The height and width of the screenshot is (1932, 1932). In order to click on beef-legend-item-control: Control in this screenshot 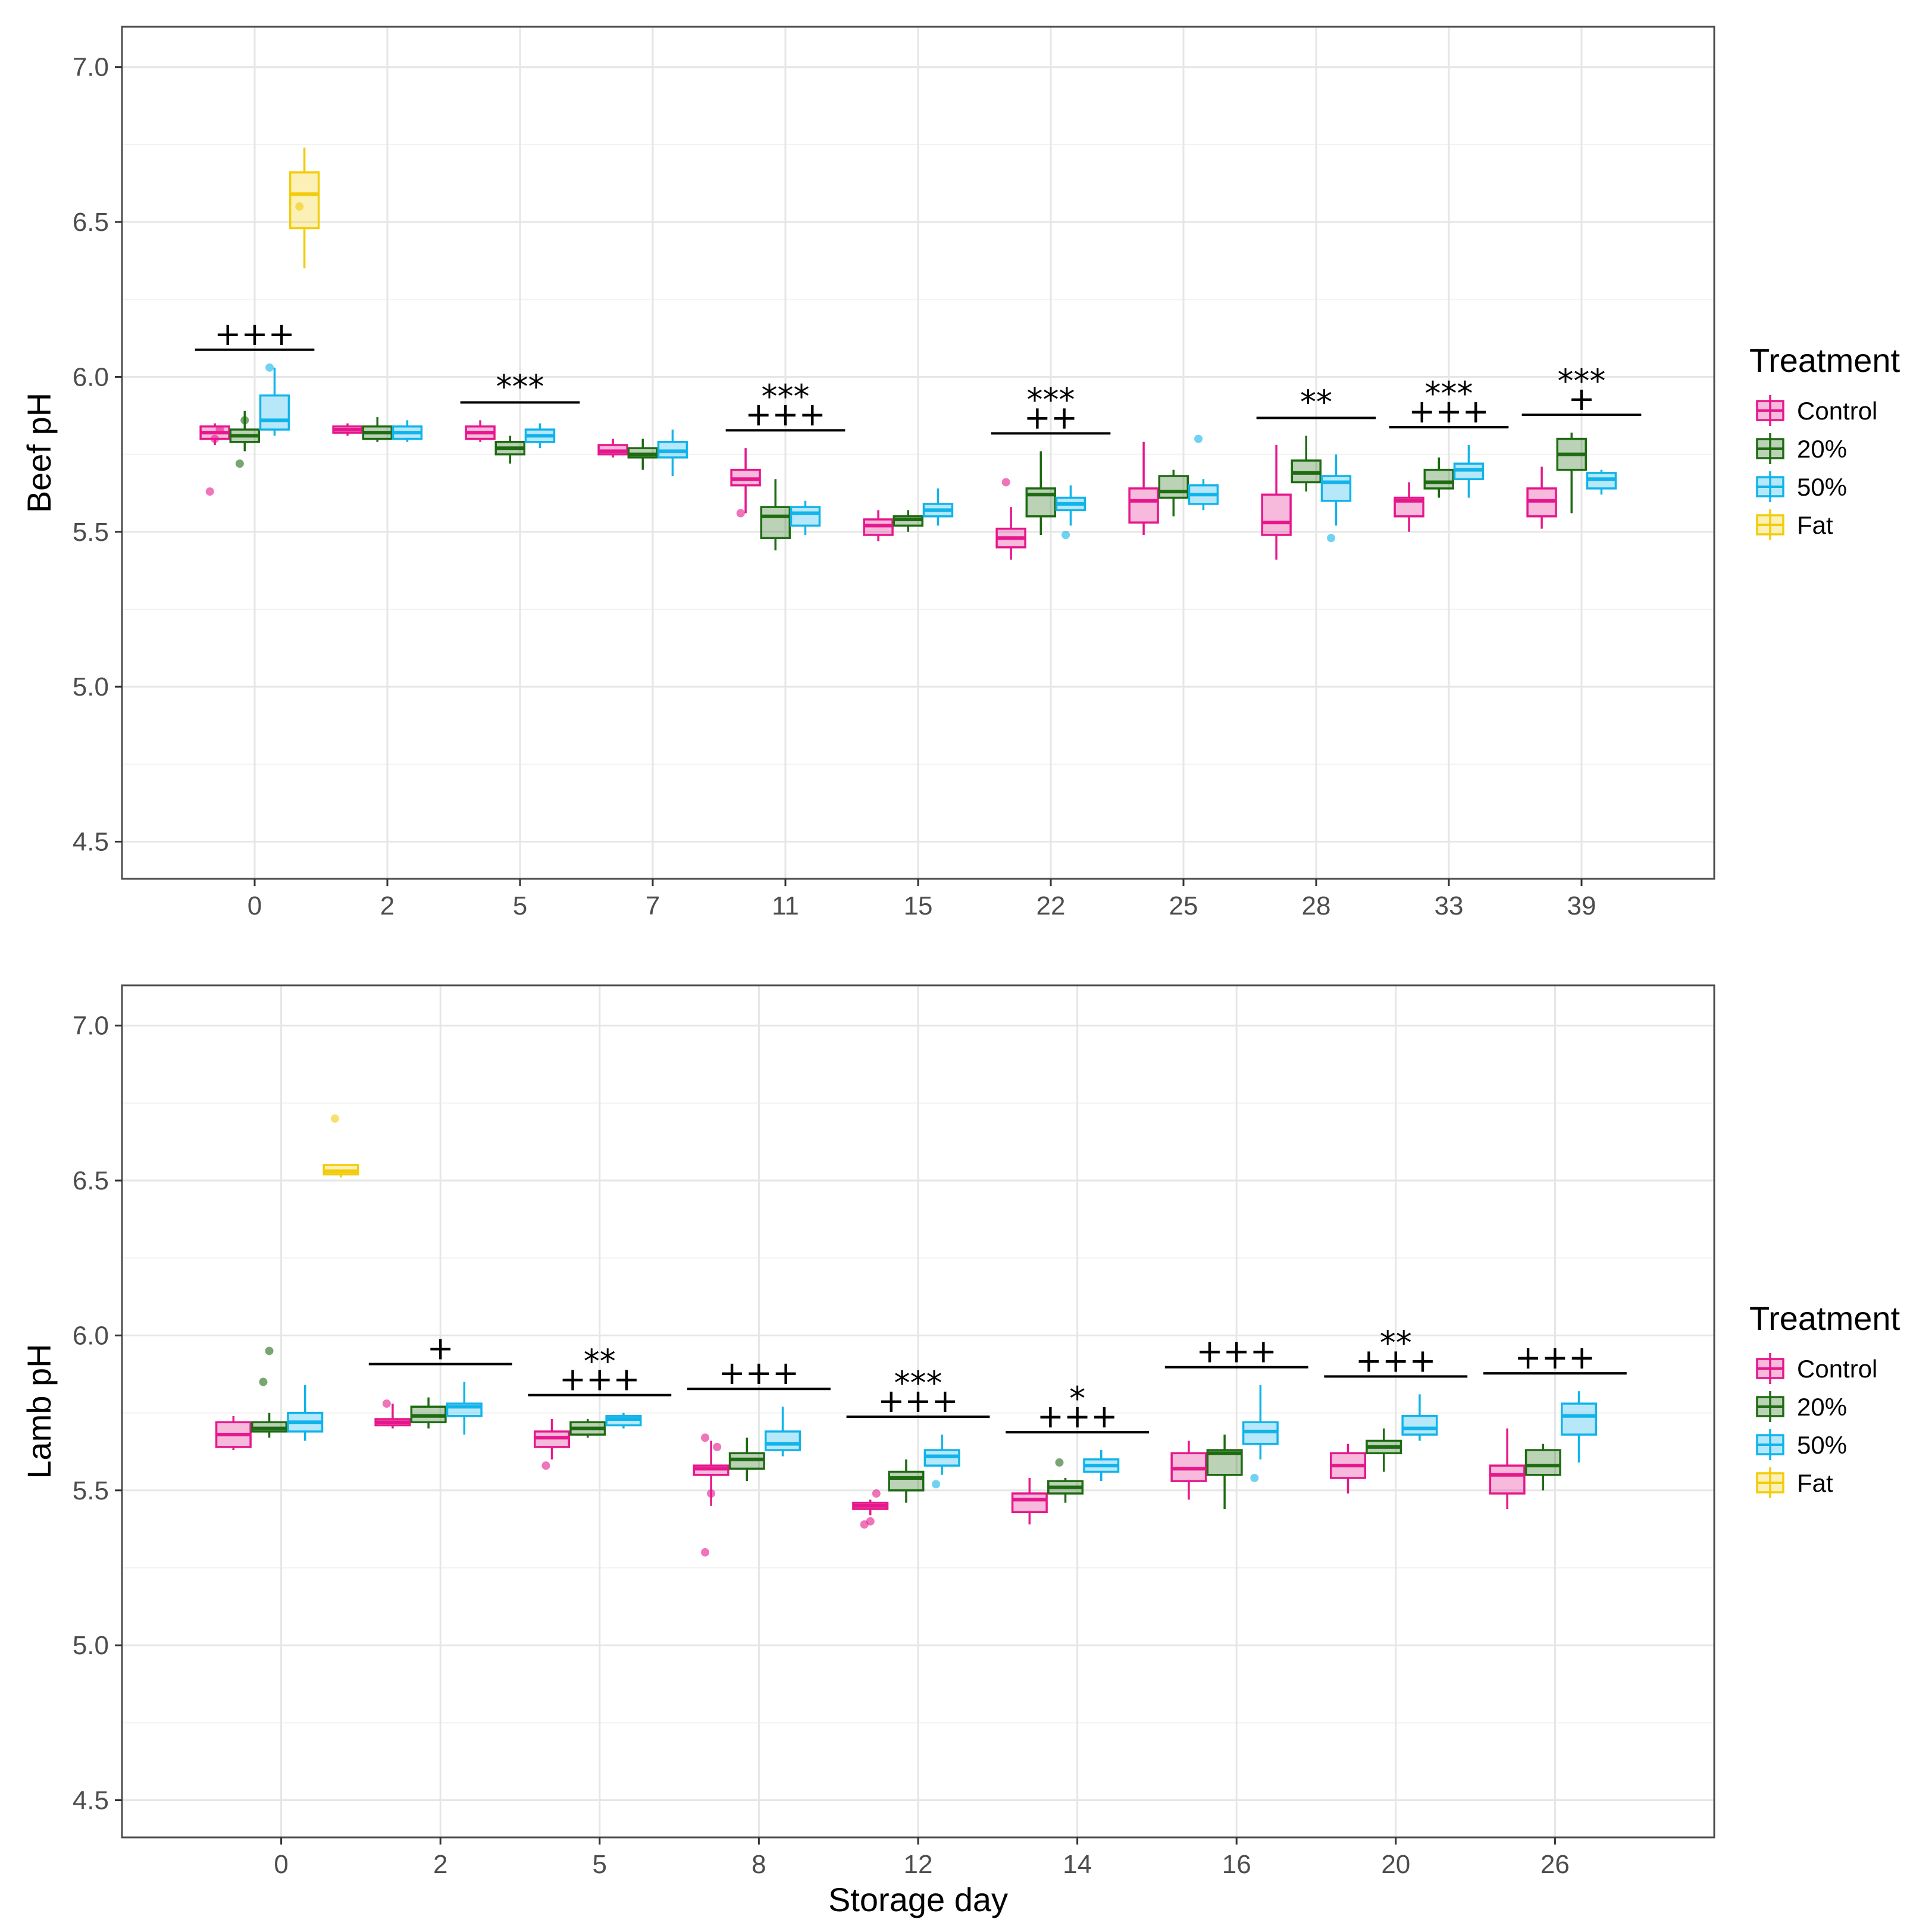, I will do `click(1816, 410)`.